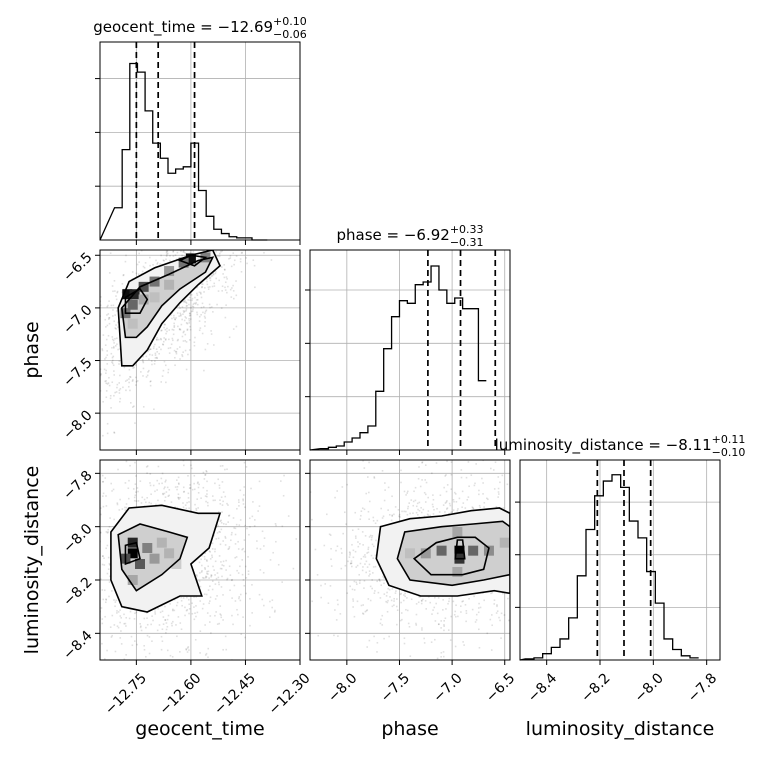  What do you see at coordinates (459, 550) in the screenshot?
I see `density-cell` at bounding box center [459, 550].